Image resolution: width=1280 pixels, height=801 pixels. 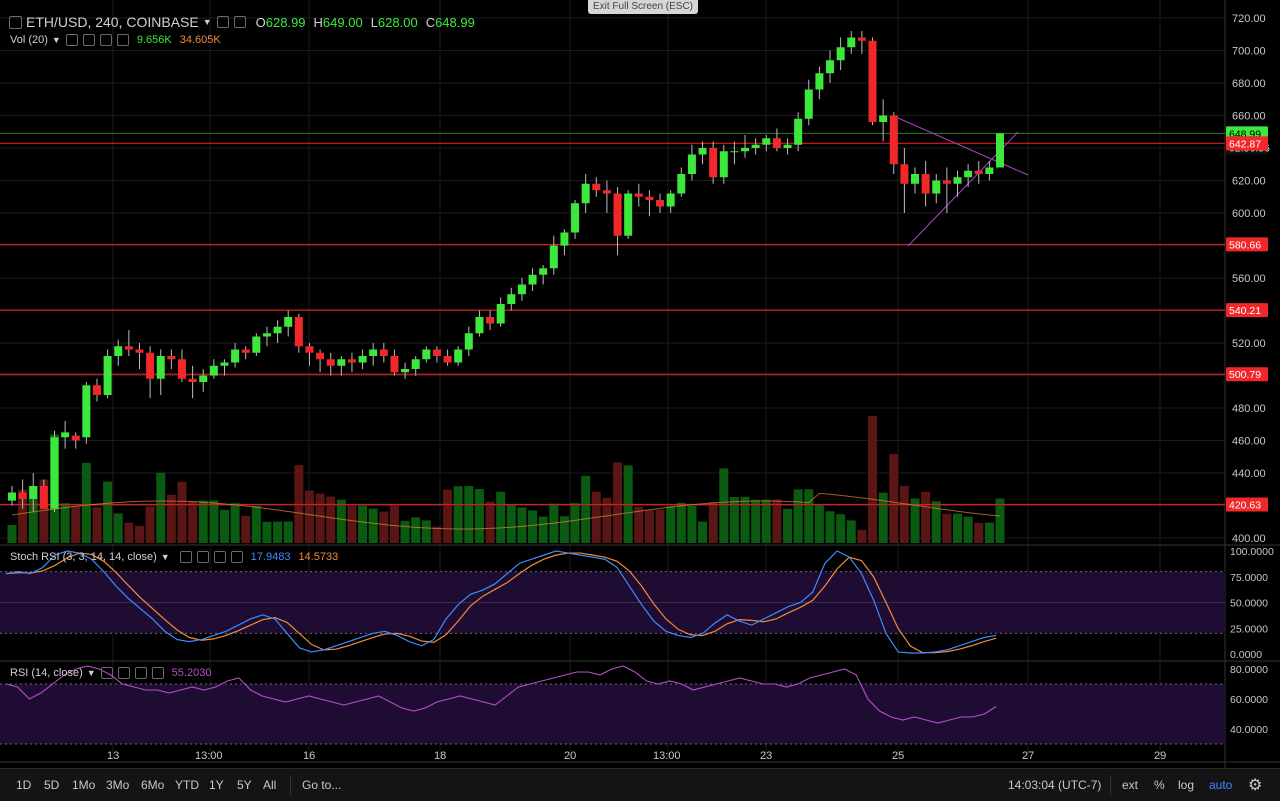 What do you see at coordinates (112, 22) in the screenshot?
I see `symbol-title: ETH/USD, 240, COINBASE` at bounding box center [112, 22].